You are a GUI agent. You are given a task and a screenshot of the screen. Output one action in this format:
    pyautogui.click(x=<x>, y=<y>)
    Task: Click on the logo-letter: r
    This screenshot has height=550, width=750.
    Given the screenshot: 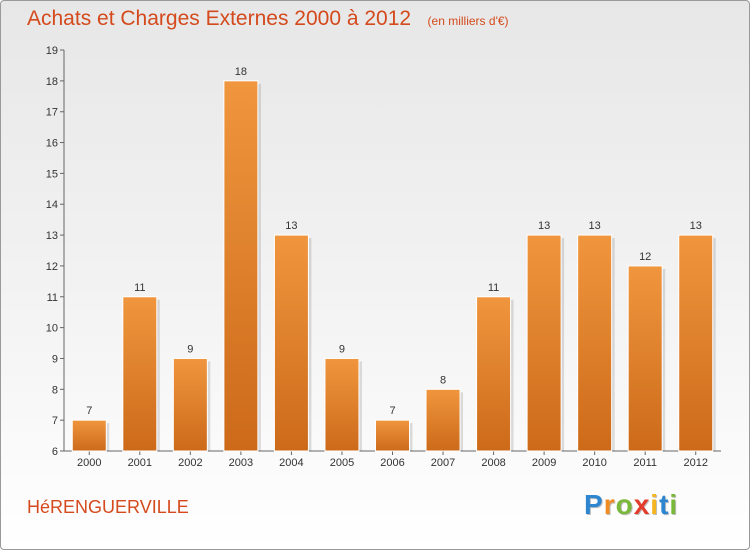 What is the action you would take?
    pyautogui.click(x=609, y=504)
    